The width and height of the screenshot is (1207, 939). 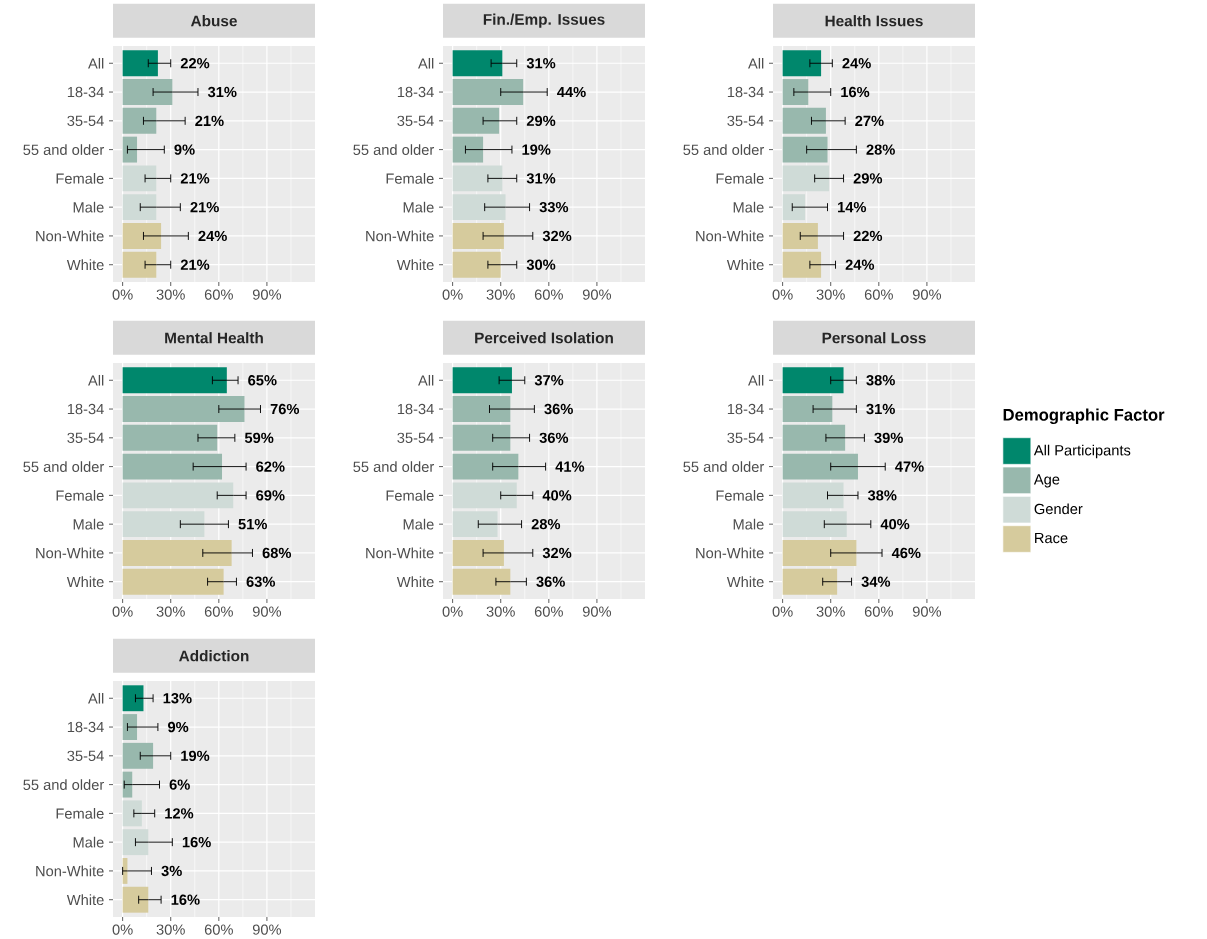 What do you see at coordinates (171, 871) in the screenshot?
I see `data-label: 3%` at bounding box center [171, 871].